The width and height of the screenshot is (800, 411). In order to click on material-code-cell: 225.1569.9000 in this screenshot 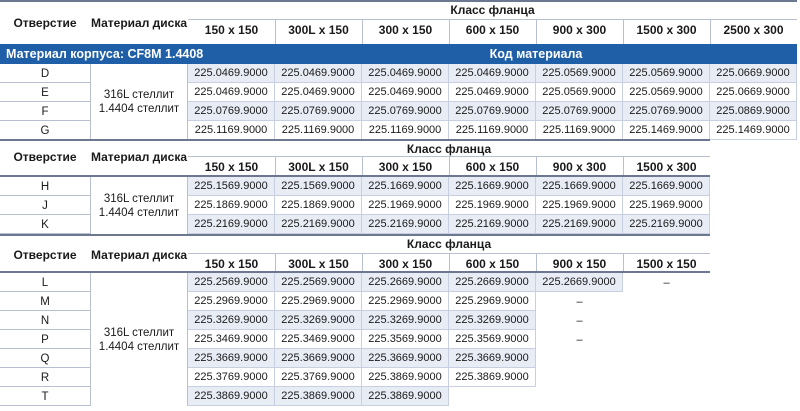, I will do `click(318, 186)`.